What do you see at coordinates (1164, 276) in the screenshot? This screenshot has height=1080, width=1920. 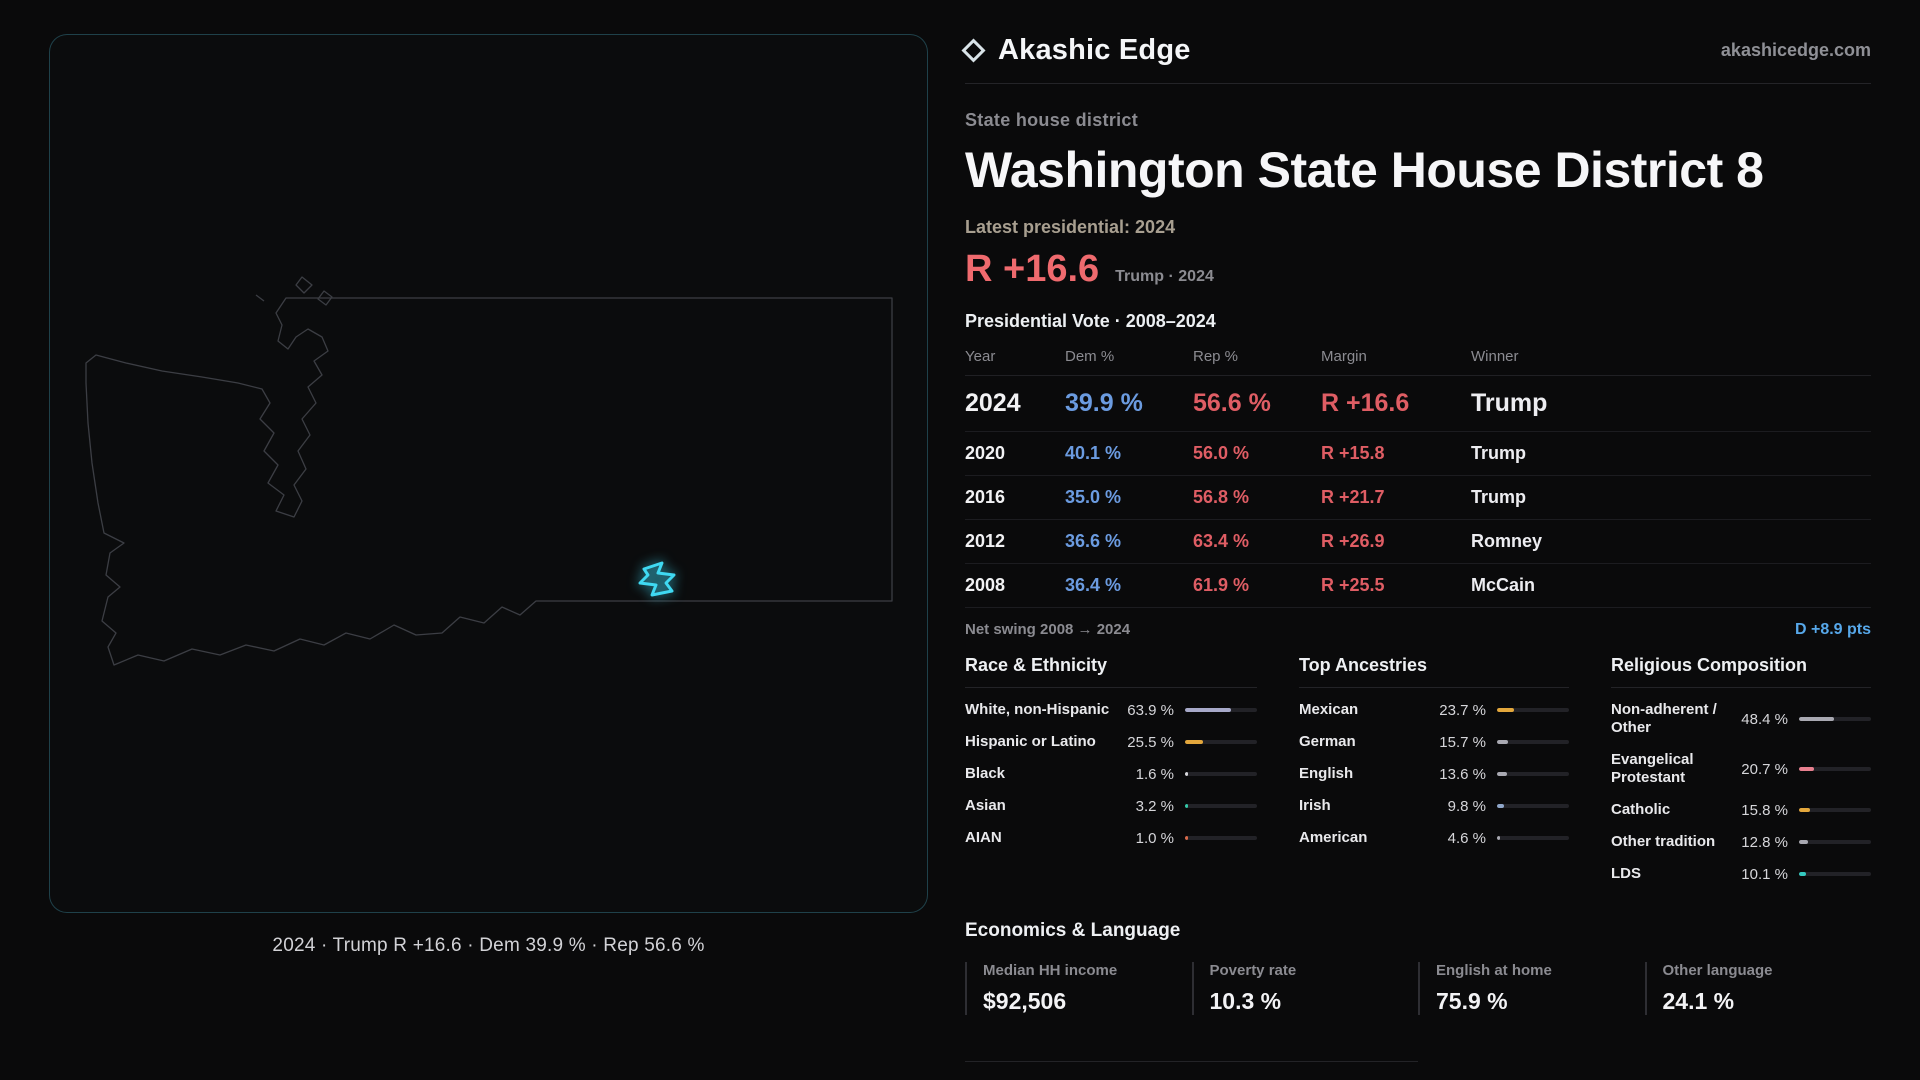 I see `margin-subtitle: Trump · 2024` at bounding box center [1164, 276].